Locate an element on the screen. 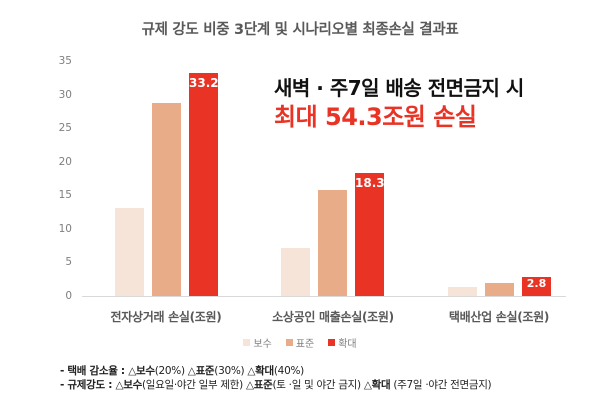  chart-legend: 보수 표준 확대 is located at coordinates (300, 342).